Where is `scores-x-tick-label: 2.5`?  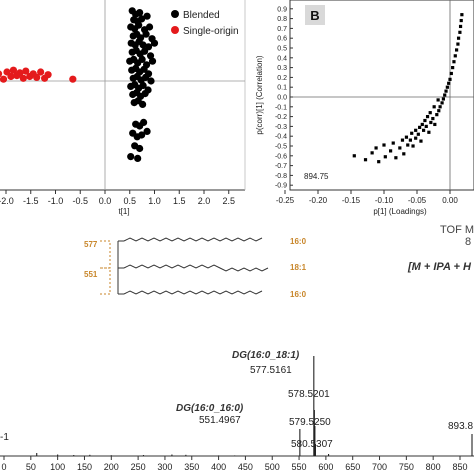
scores-x-tick-label: 2.5 is located at coordinates (228, 201).